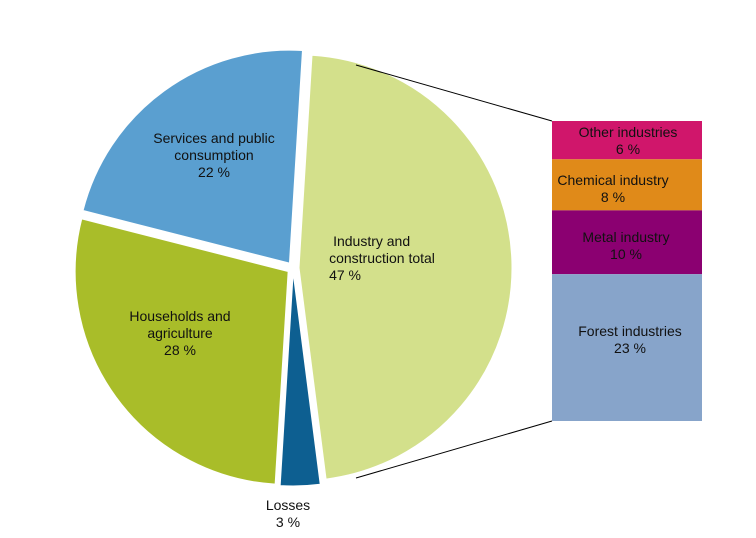 This screenshot has height=538, width=756. What do you see at coordinates (626, 254) in the screenshot?
I see `value-label: 10 %` at bounding box center [626, 254].